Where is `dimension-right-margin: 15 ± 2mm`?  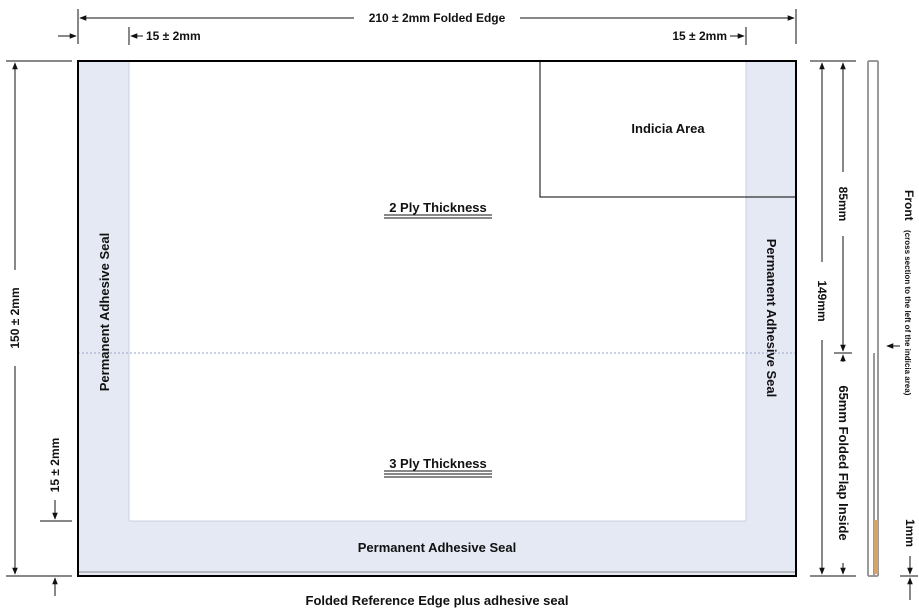
dimension-right-margin: 15 ± 2mm is located at coordinates (709, 36).